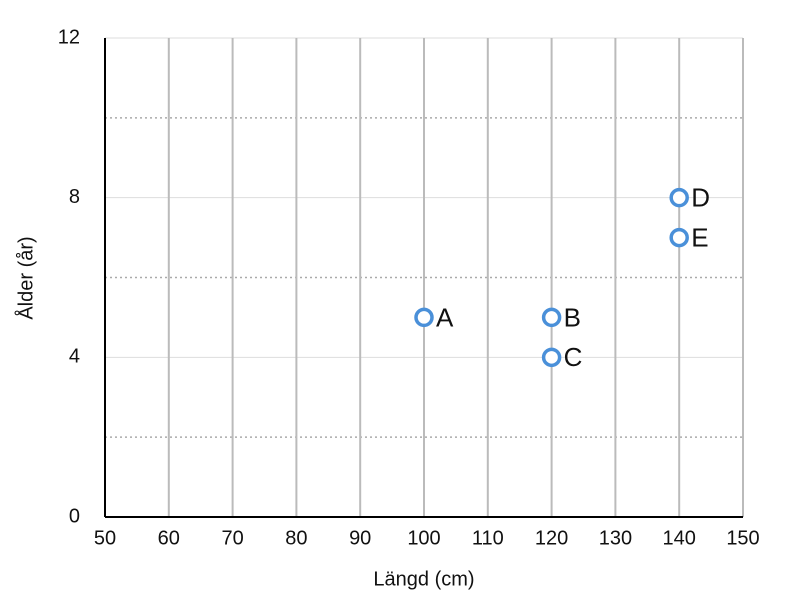 The width and height of the screenshot is (790, 605). Describe the element at coordinates (700, 198) in the screenshot. I see `point-label: D` at that location.